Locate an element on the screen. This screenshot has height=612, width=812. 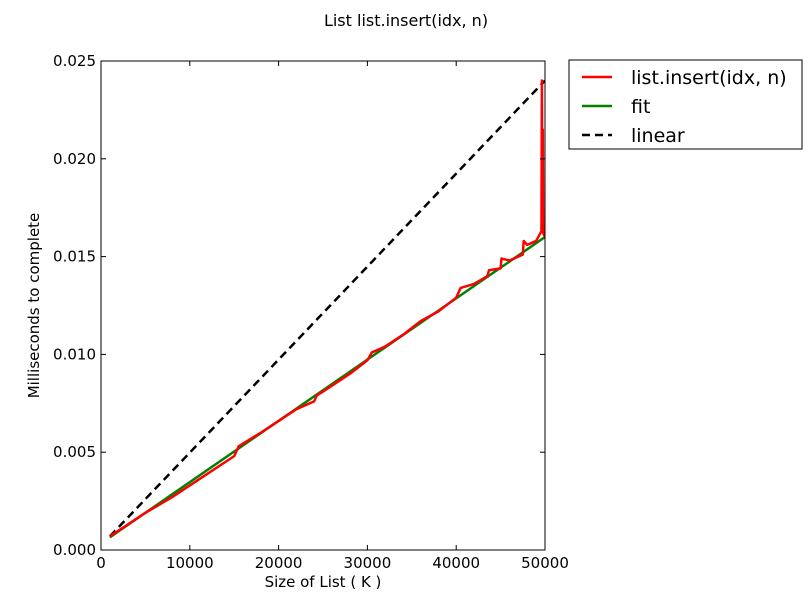
y-tick-label: 0.025 is located at coordinates (74, 61).